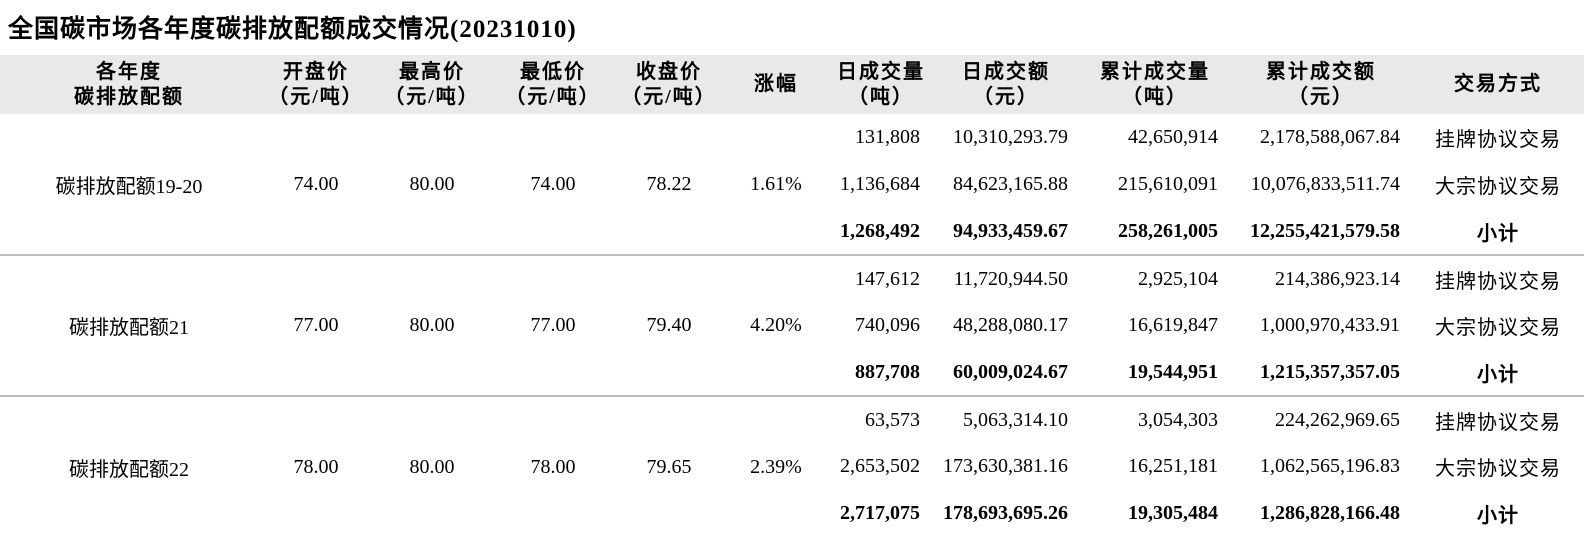 The width and height of the screenshot is (1584, 551). I want to click on col-header-cum-volume: 累计成交量 （吨）, so click(1155, 84).